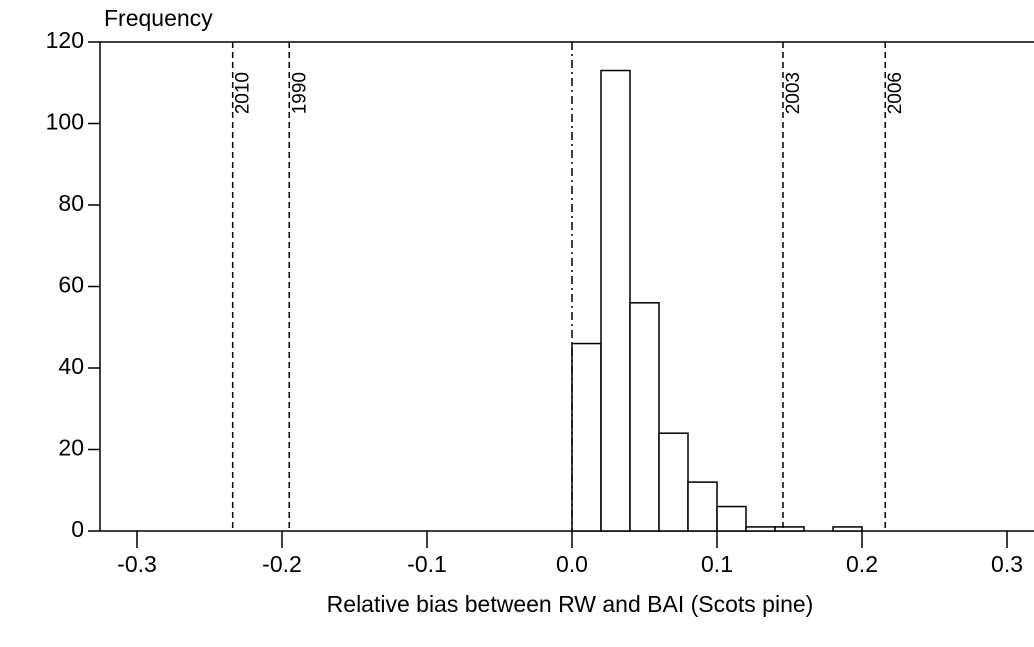  Describe the element at coordinates (717, 564) in the screenshot. I see `x-tick-label: 0.1` at that location.